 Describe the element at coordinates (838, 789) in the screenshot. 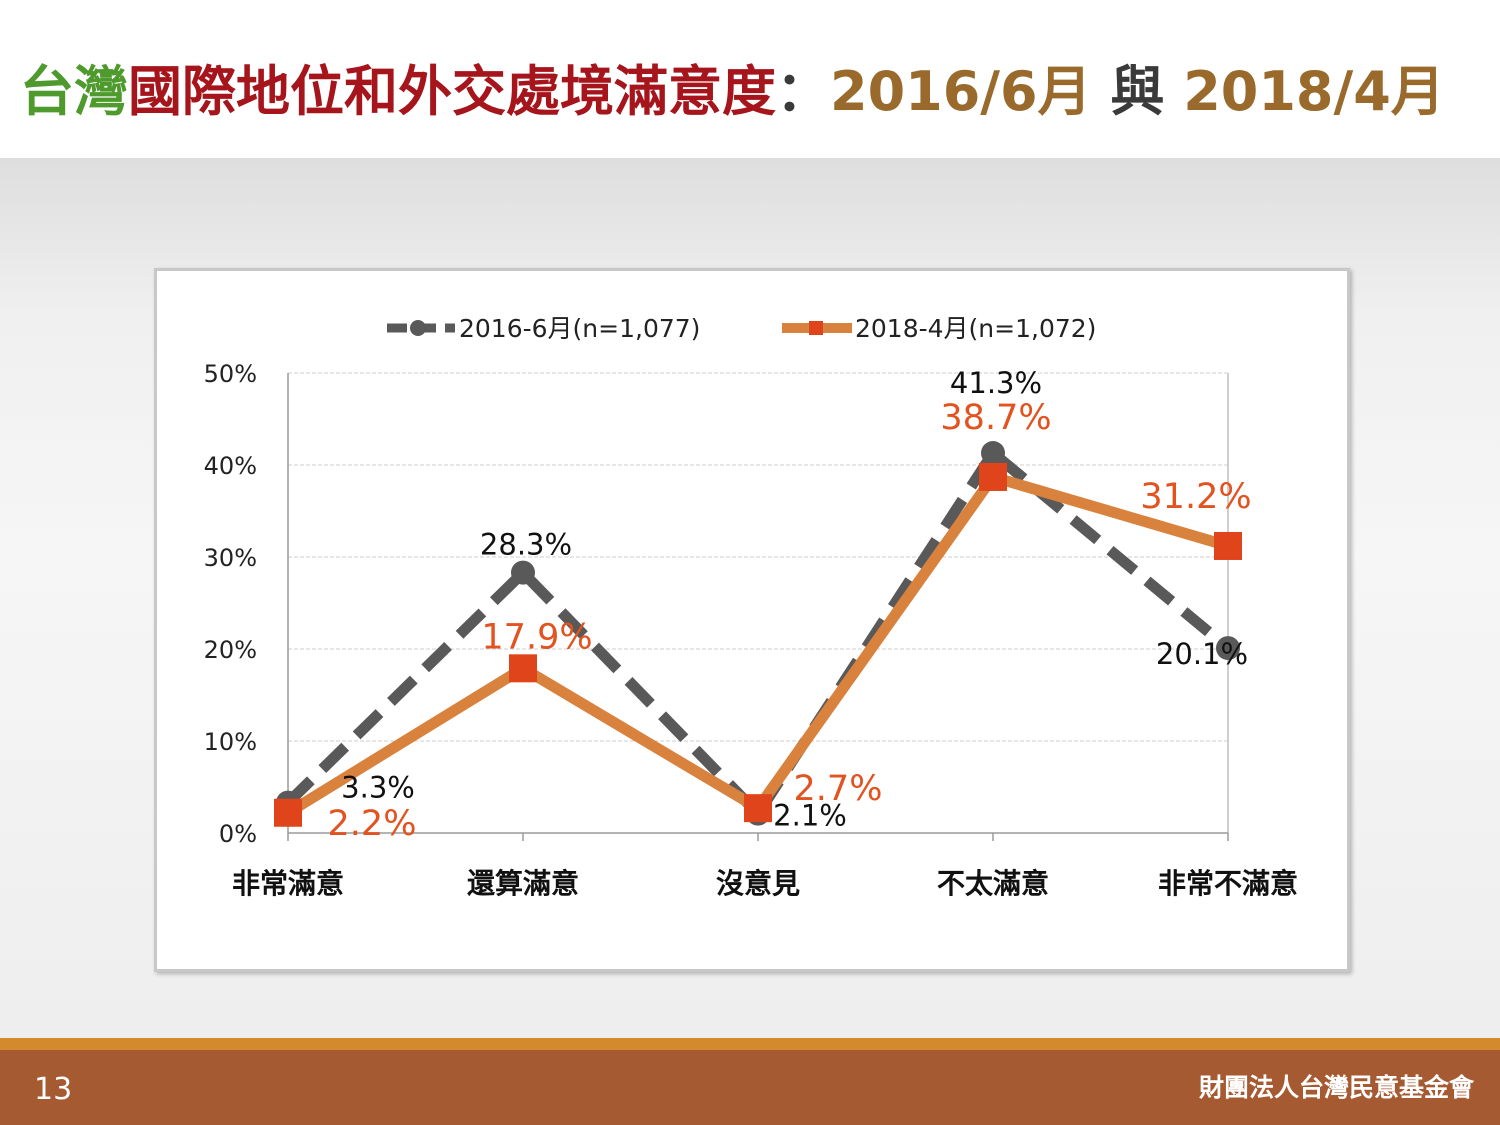

I see `series-2018-data-label: 2.7%` at that location.